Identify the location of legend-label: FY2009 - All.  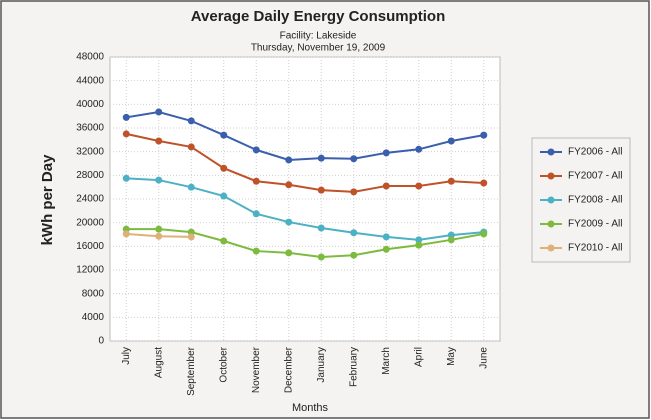
(595, 224).